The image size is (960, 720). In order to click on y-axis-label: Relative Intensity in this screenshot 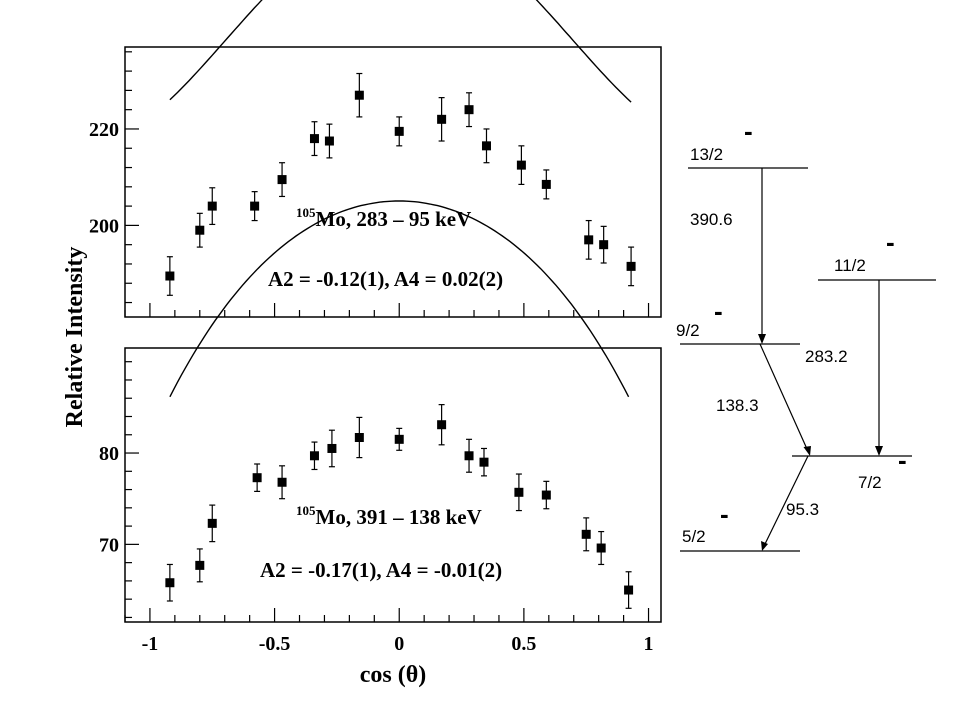, I will do `click(75, 337)`.